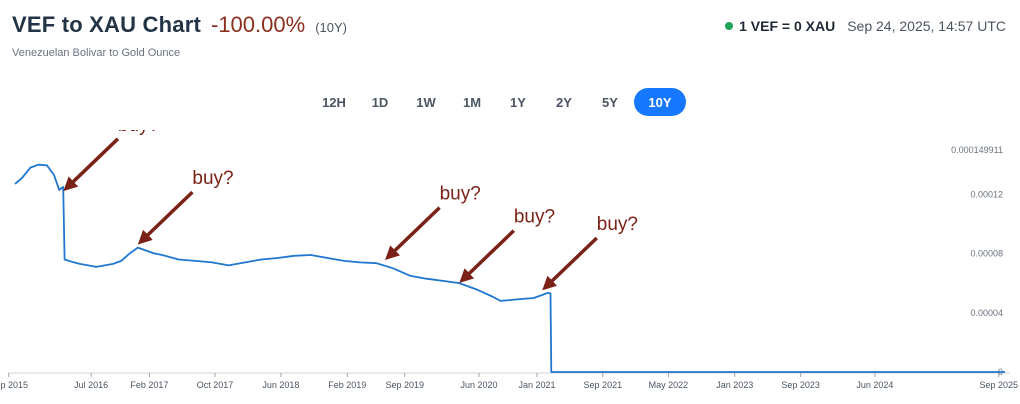 This screenshot has height=404, width=1020. What do you see at coordinates (603, 385) in the screenshot?
I see `x-tick-label: Sep 2021` at bounding box center [603, 385].